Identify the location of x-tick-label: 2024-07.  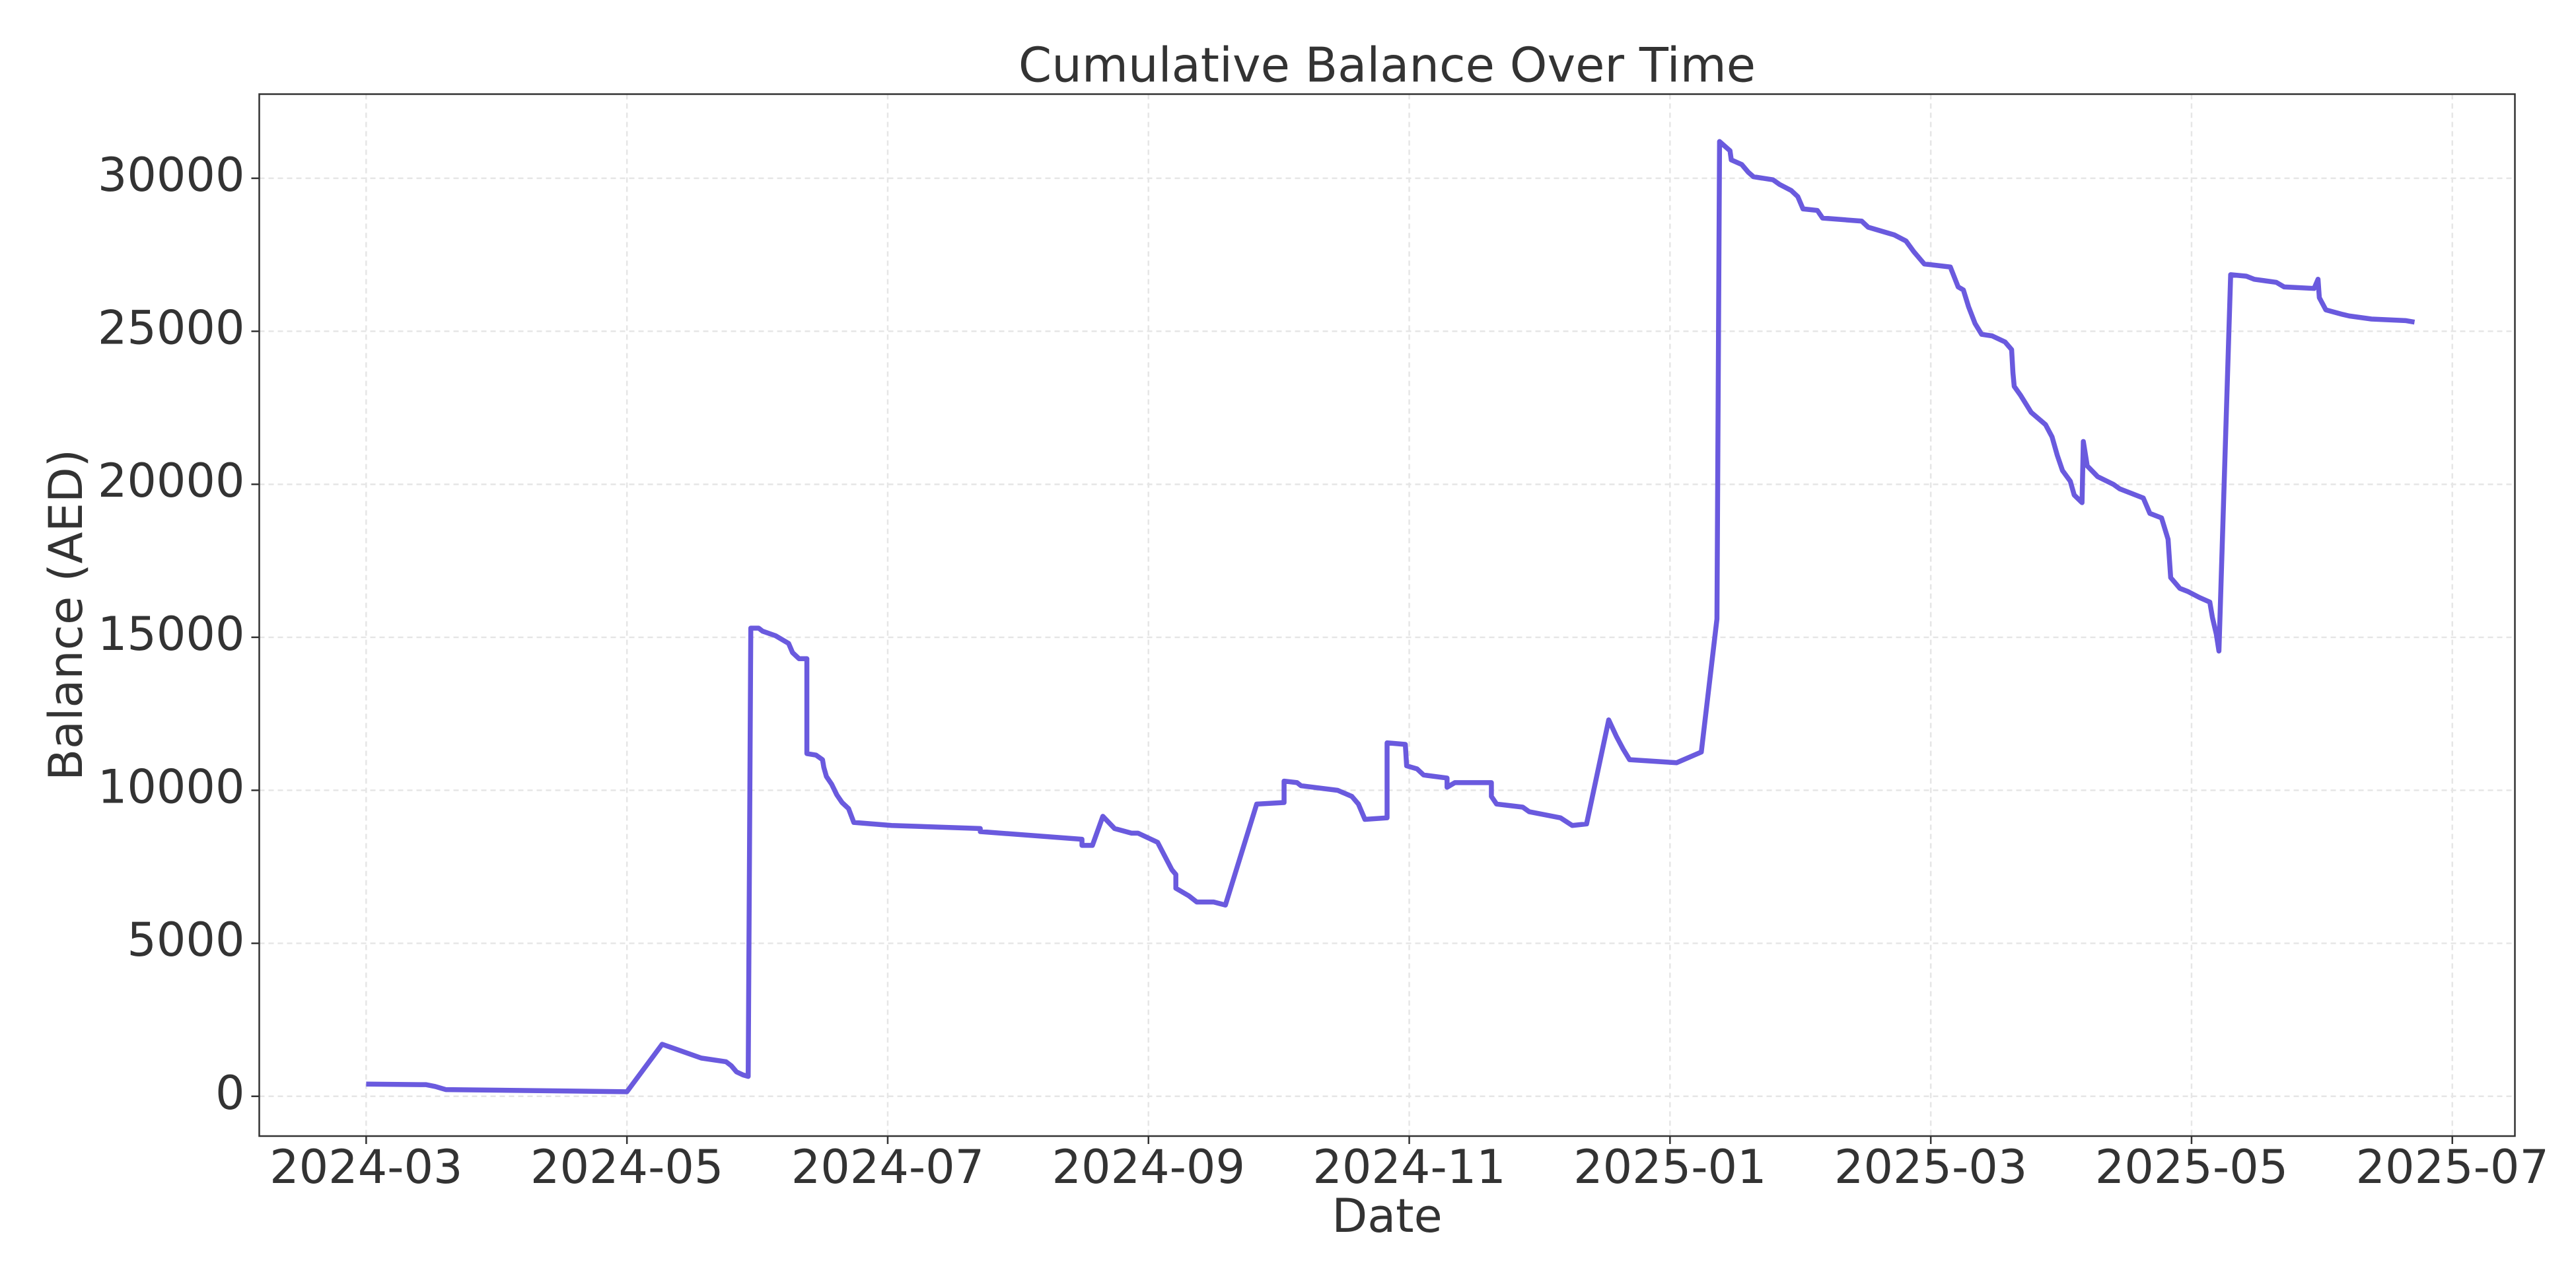
(887, 1167).